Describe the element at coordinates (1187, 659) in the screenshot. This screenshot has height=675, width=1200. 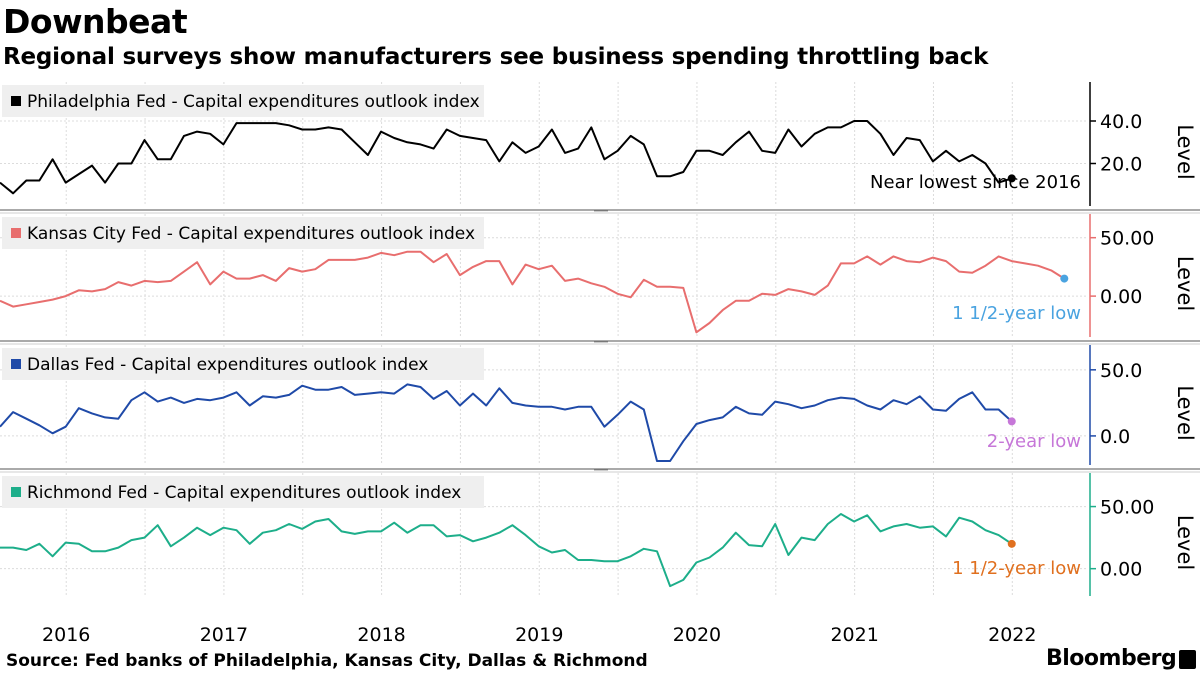
I see `terminal-icon` at that location.